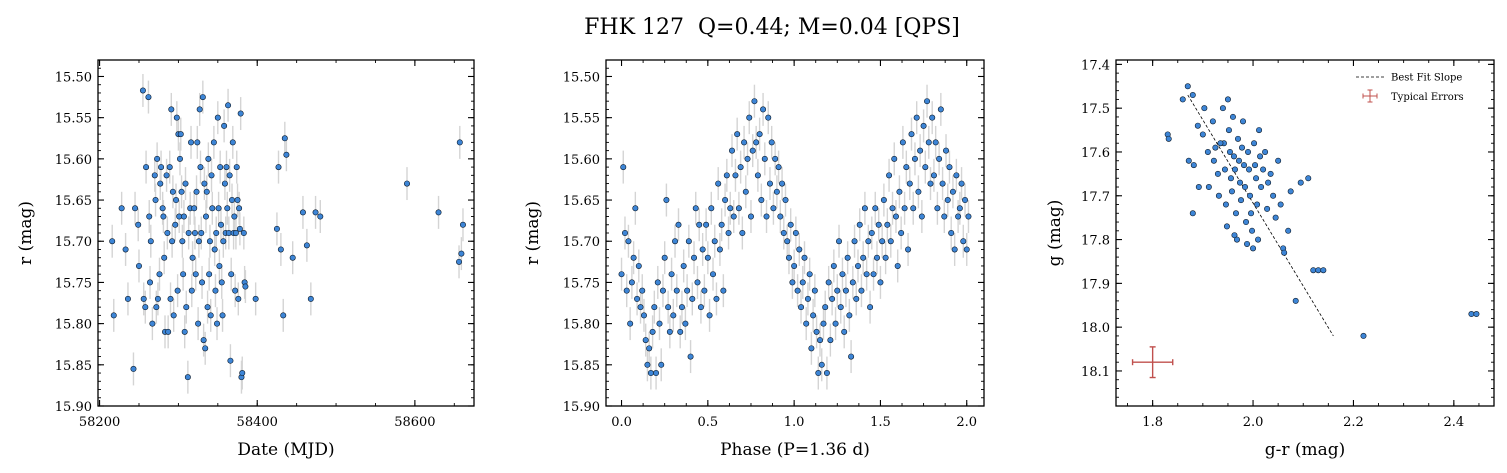 This screenshot has width=1507, height=473. I want to click on y-tick-label: 17.4, so click(1095, 65).